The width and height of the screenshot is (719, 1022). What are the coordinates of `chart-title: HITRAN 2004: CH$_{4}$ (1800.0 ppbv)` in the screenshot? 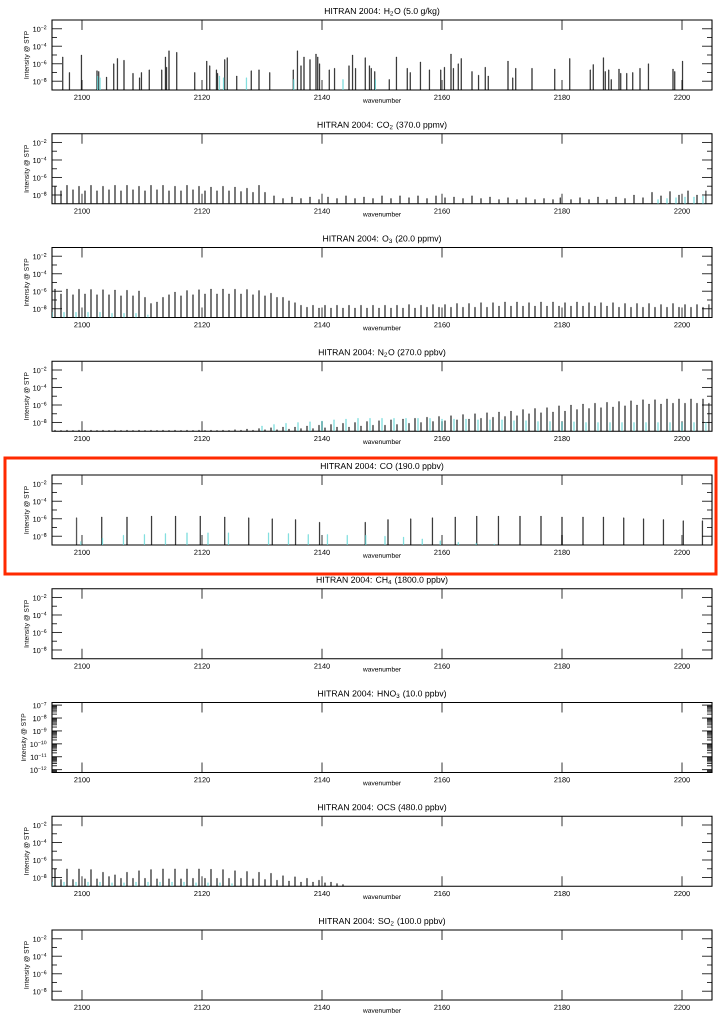 It's located at (382, 580).